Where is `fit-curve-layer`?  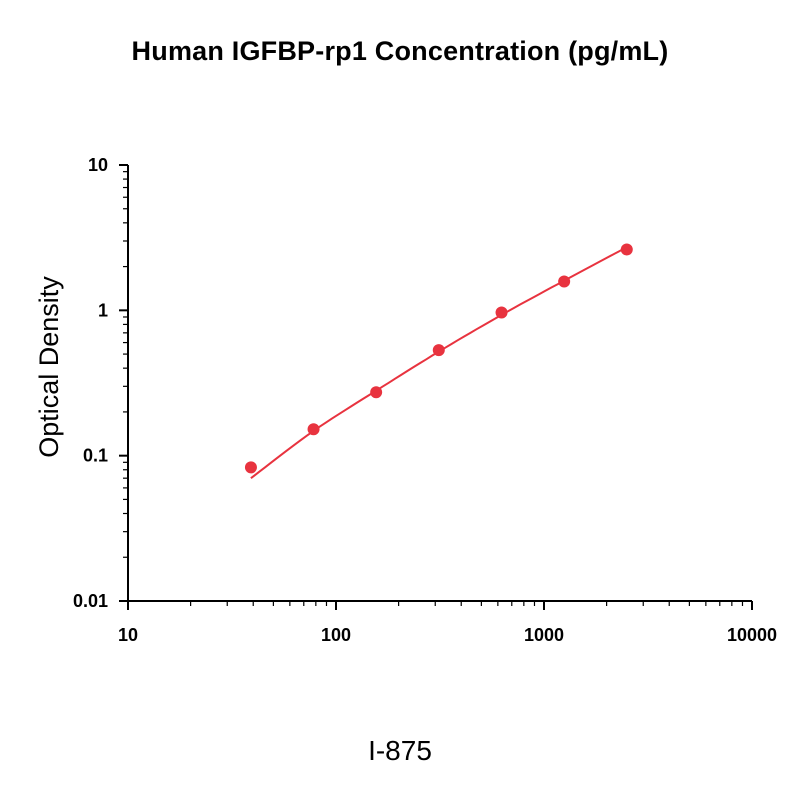
fit-curve-layer is located at coordinates (439, 362).